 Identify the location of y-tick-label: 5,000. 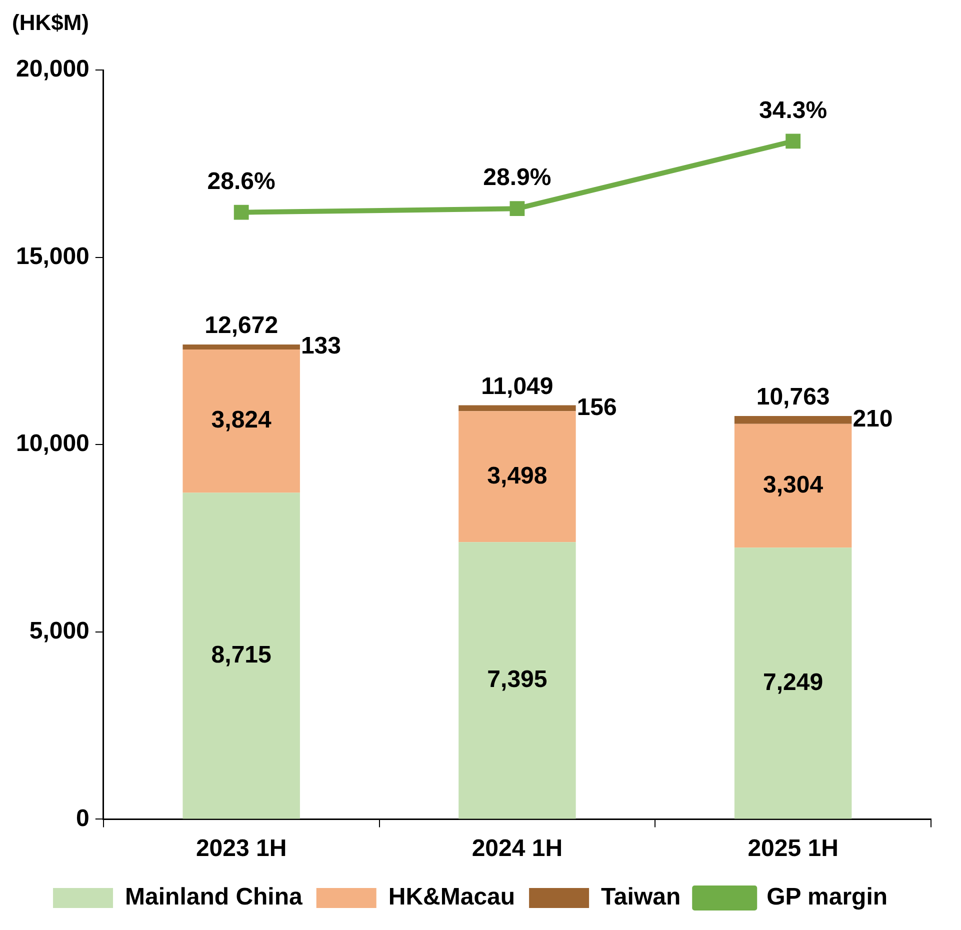
(59, 631).